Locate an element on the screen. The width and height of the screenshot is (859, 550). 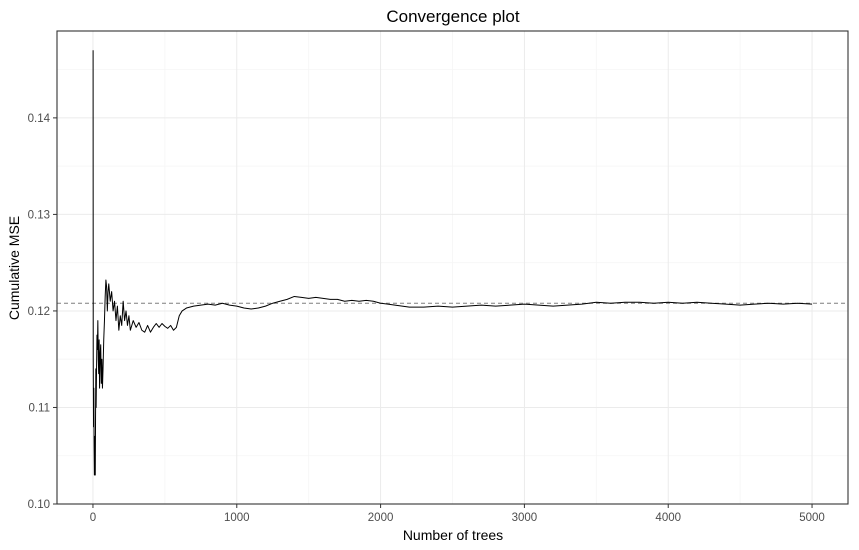
y-axis-label: Cumulative MSE is located at coordinates (14, 268).